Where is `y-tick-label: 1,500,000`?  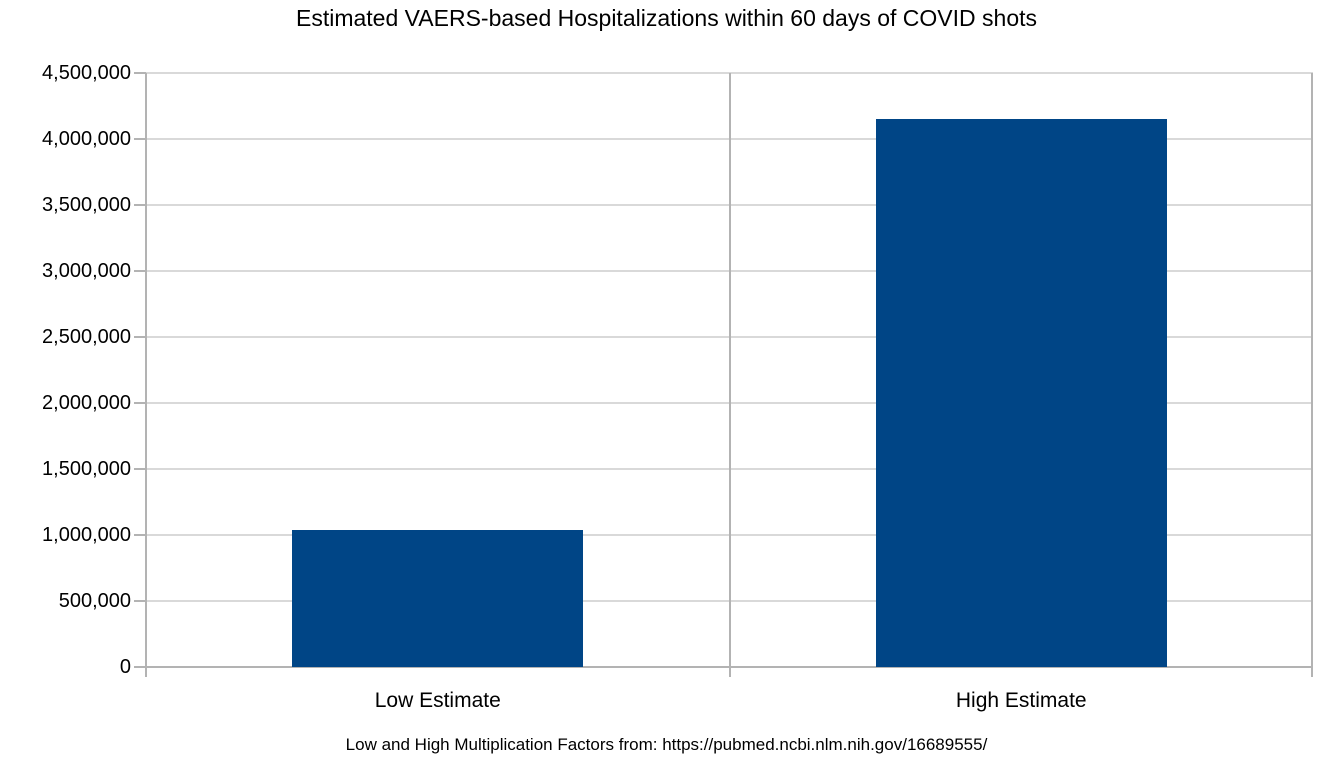
y-tick-label: 1,500,000 is located at coordinates (86, 469).